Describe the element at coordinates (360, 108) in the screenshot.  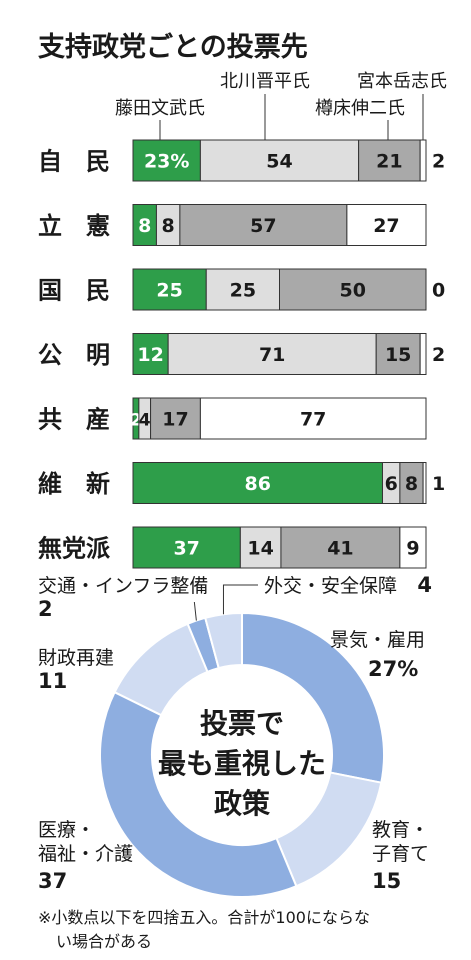
I see `legend-tarumi: 樽床伸二氏` at that location.